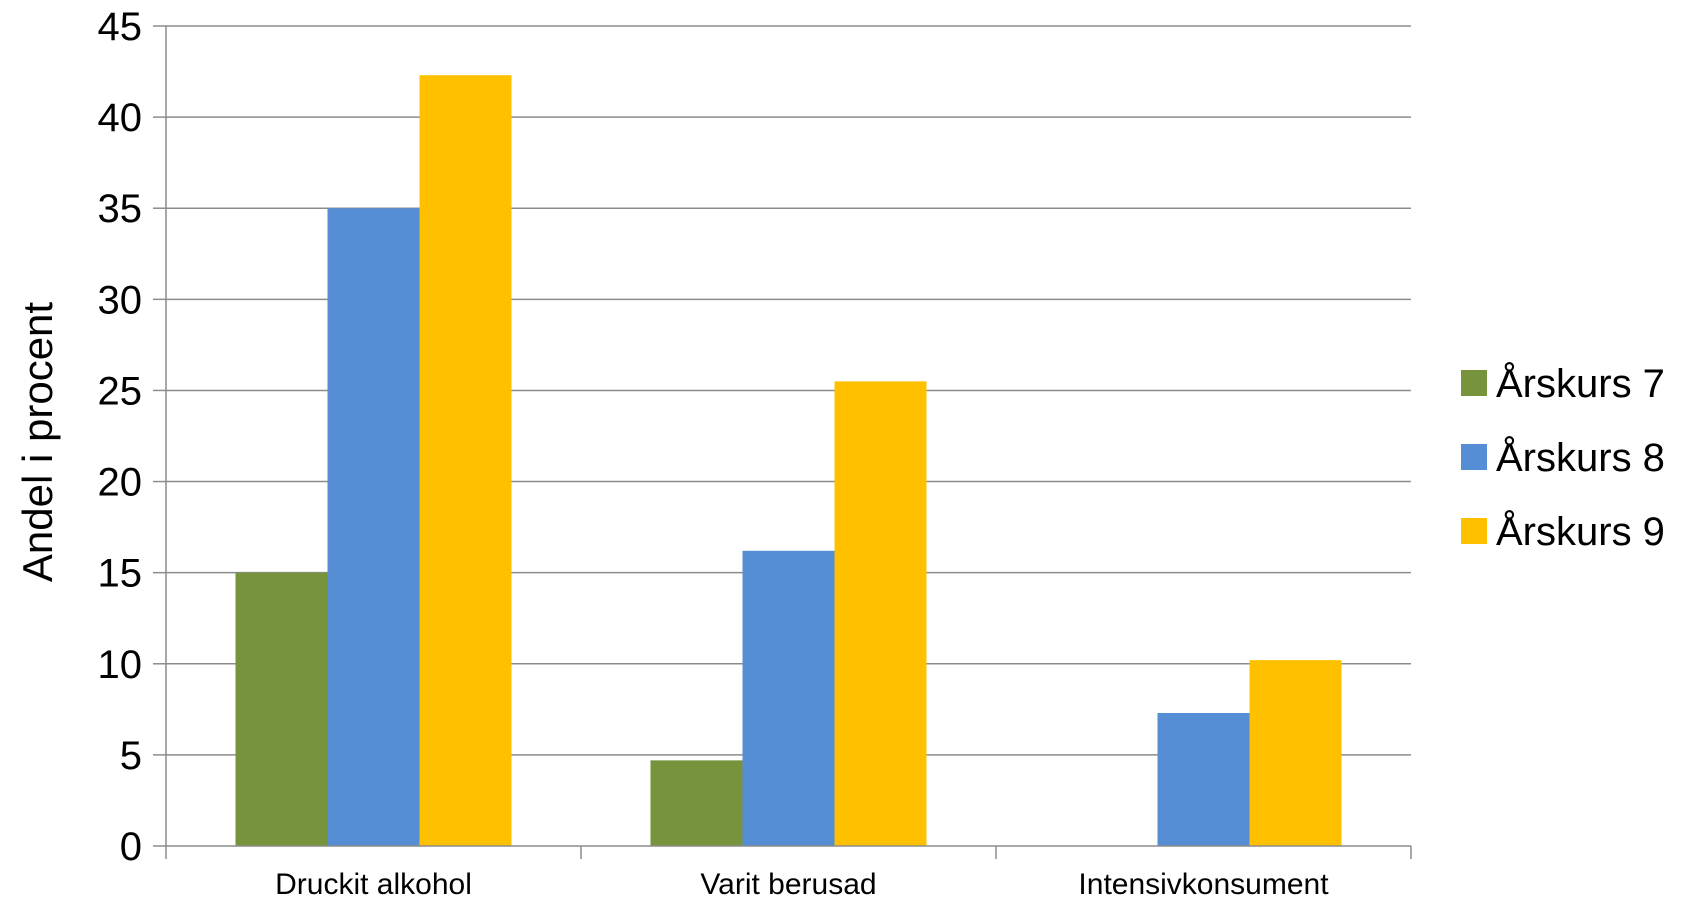 The width and height of the screenshot is (1686, 907). I want to click on y-tick-label: 45, so click(120, 27).